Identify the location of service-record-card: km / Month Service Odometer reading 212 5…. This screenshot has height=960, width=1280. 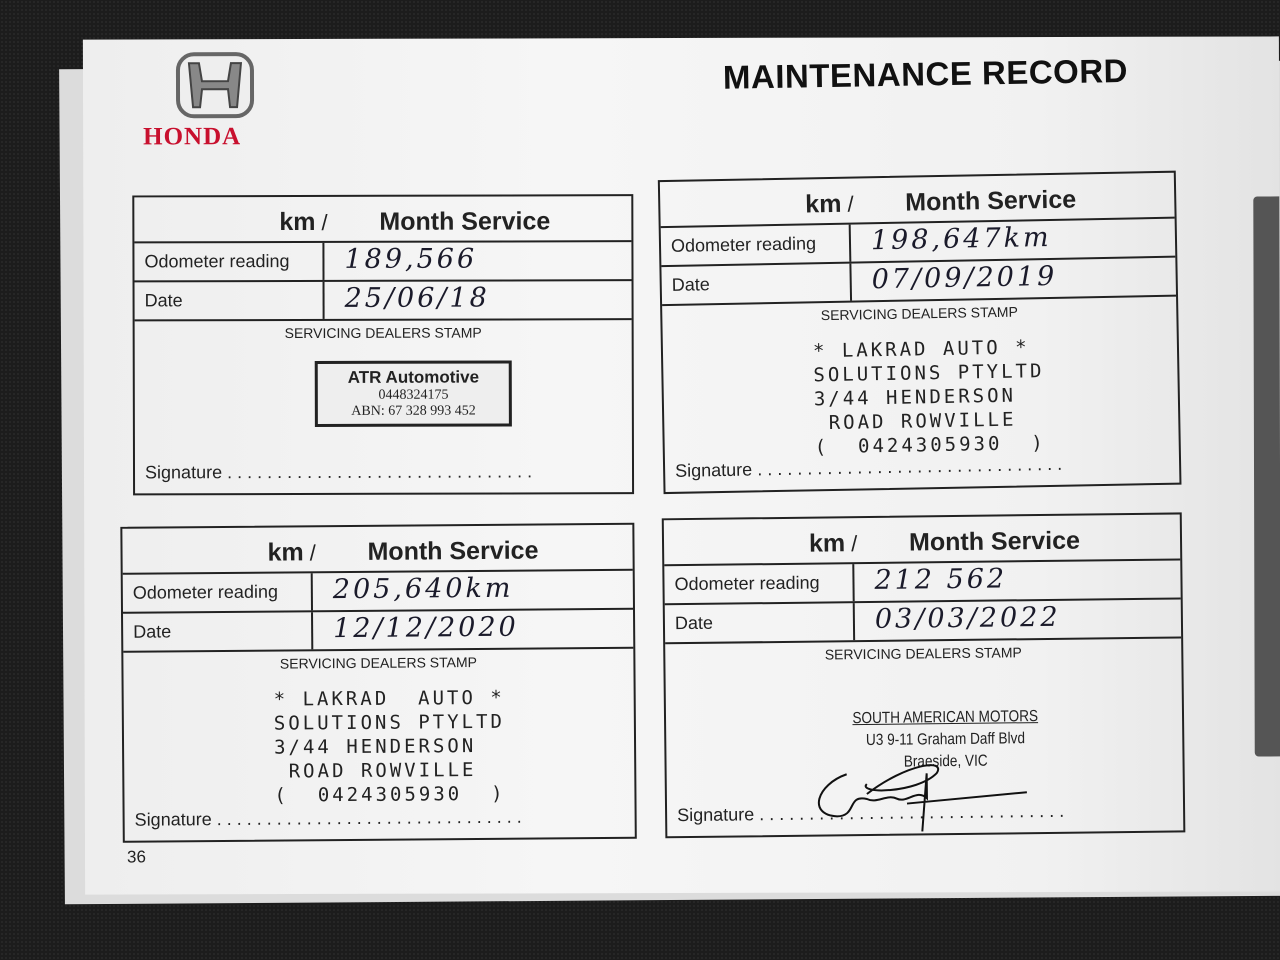
(923, 675).